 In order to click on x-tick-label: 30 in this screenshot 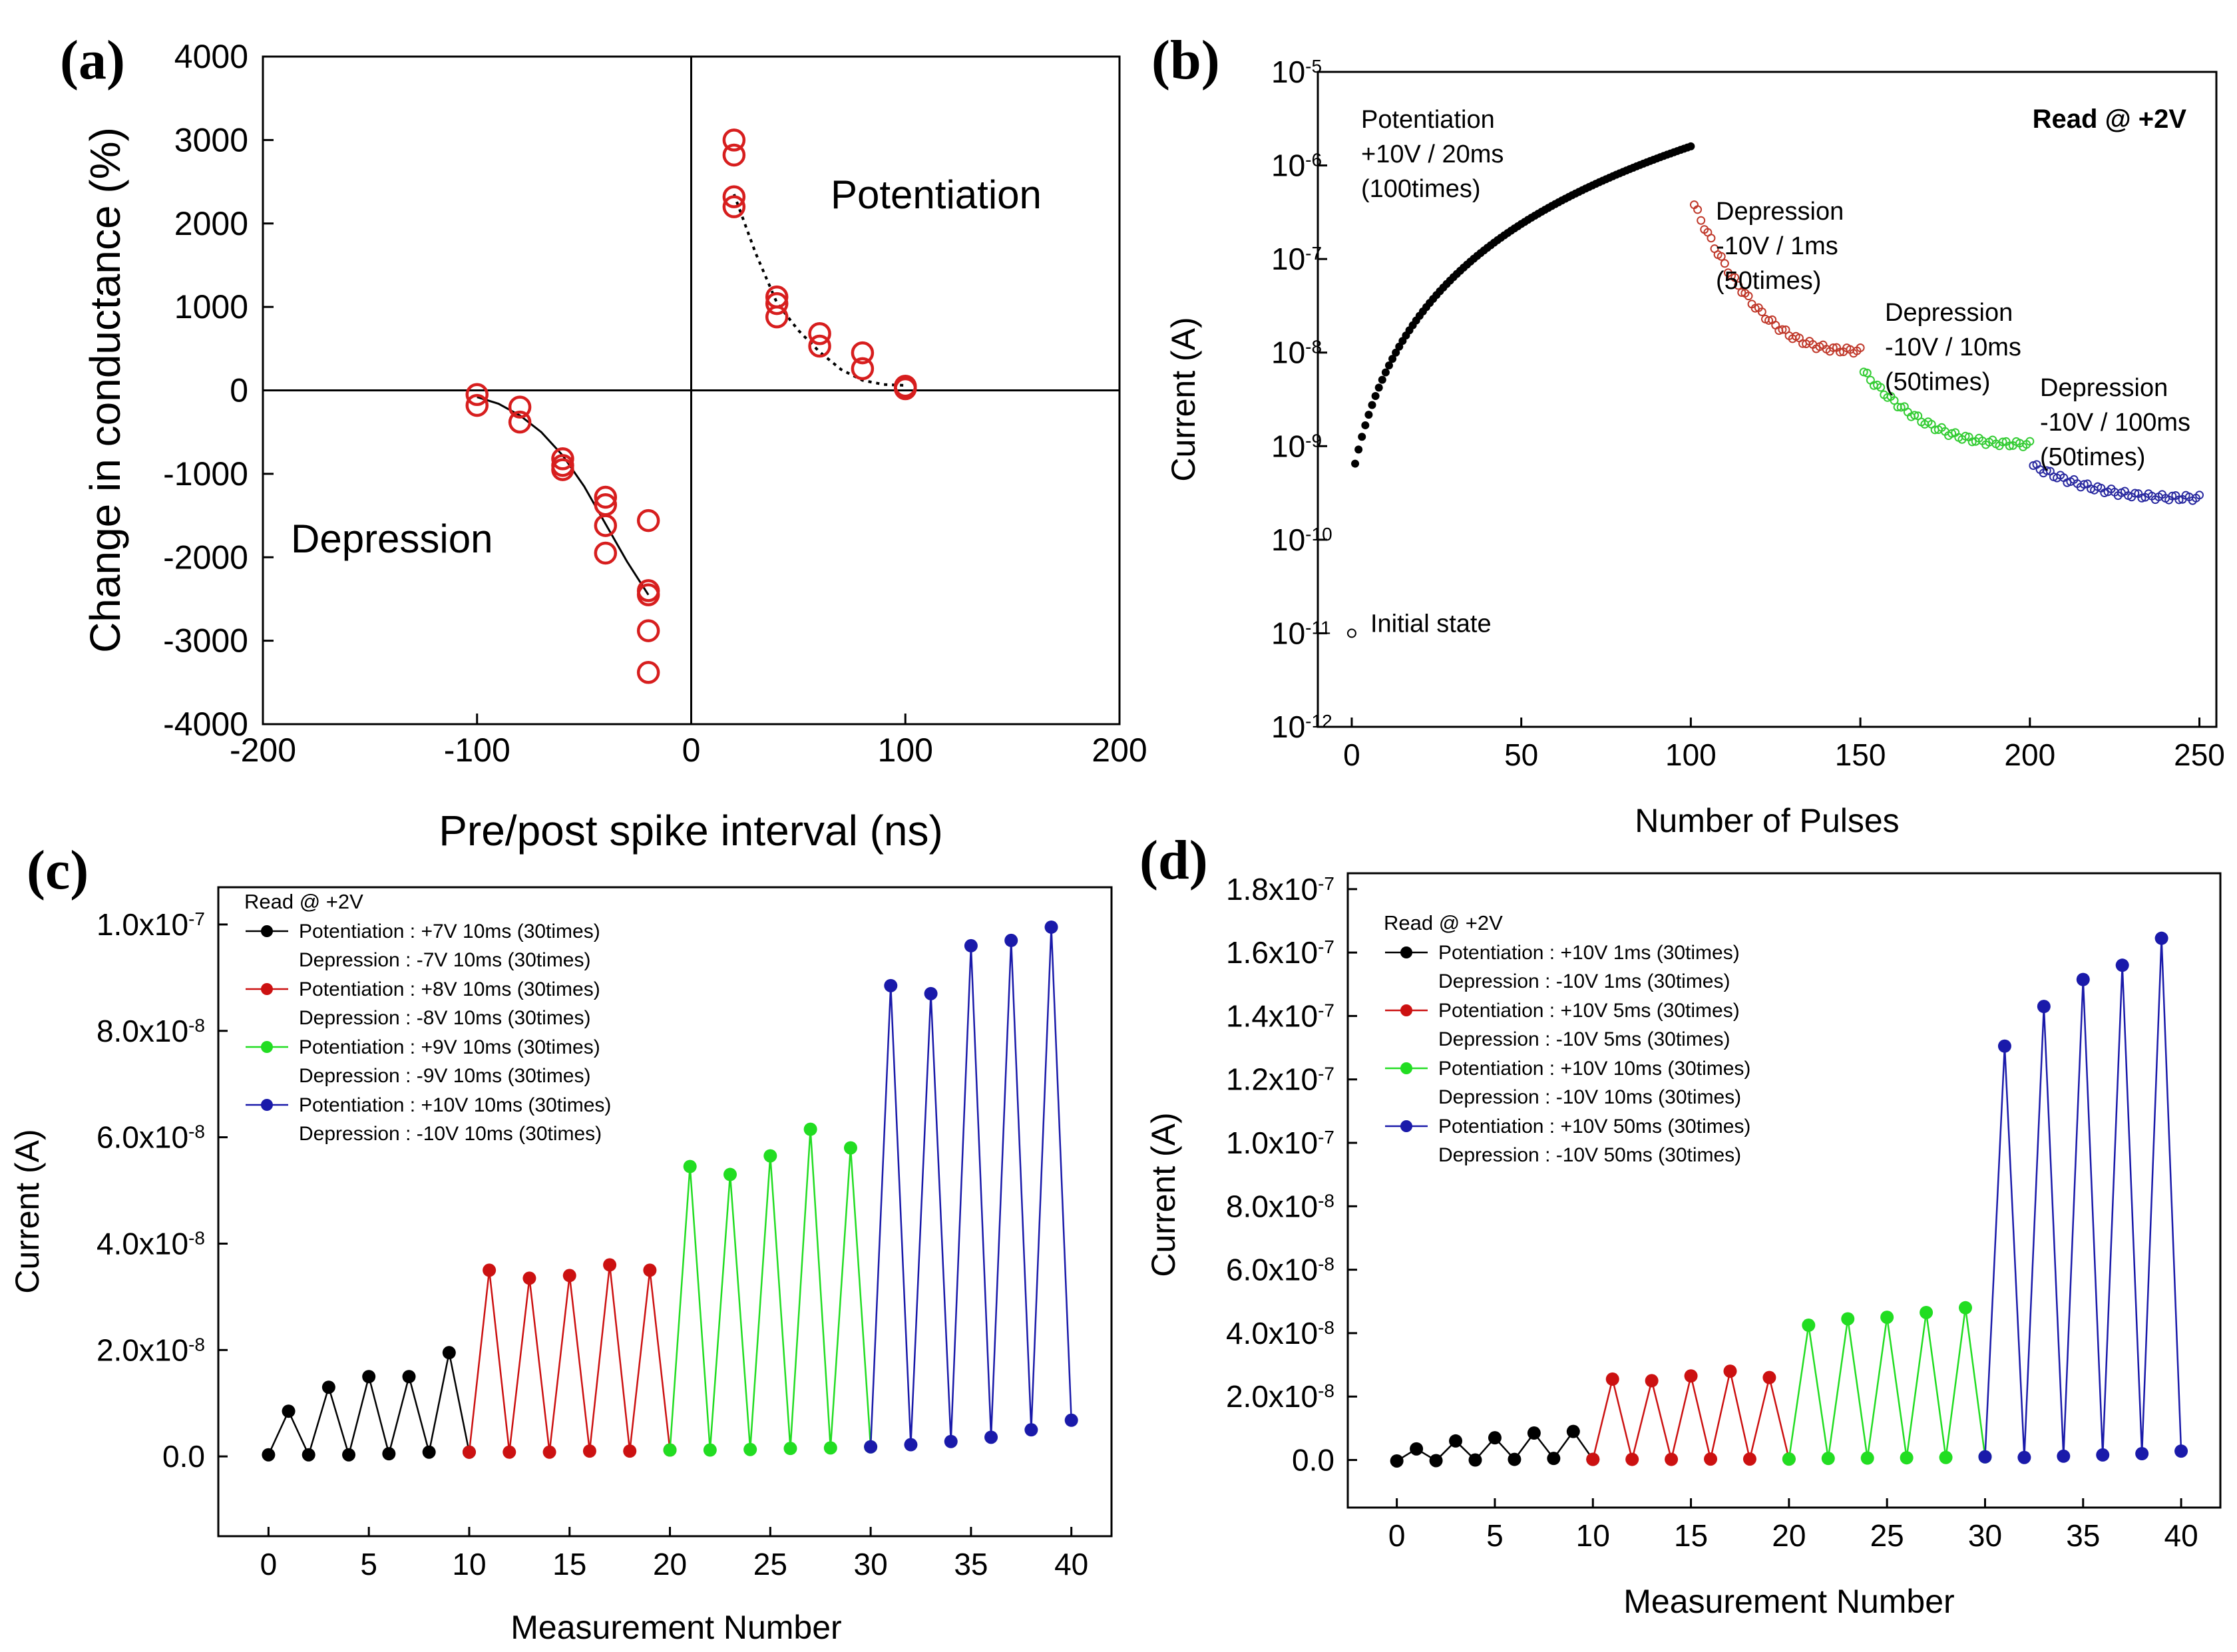, I will do `click(1985, 1535)`.